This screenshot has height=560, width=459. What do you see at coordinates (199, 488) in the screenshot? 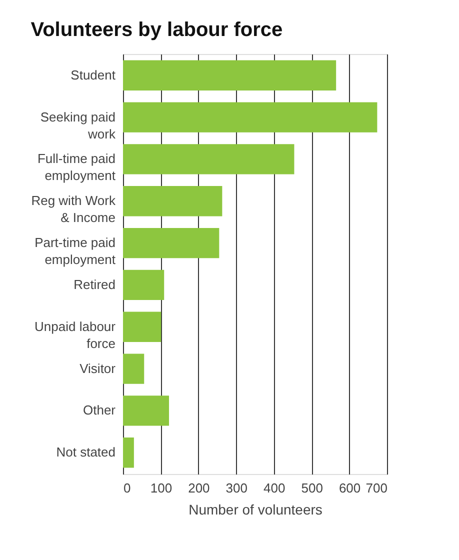
I see `x-tick-label: 200` at bounding box center [199, 488].